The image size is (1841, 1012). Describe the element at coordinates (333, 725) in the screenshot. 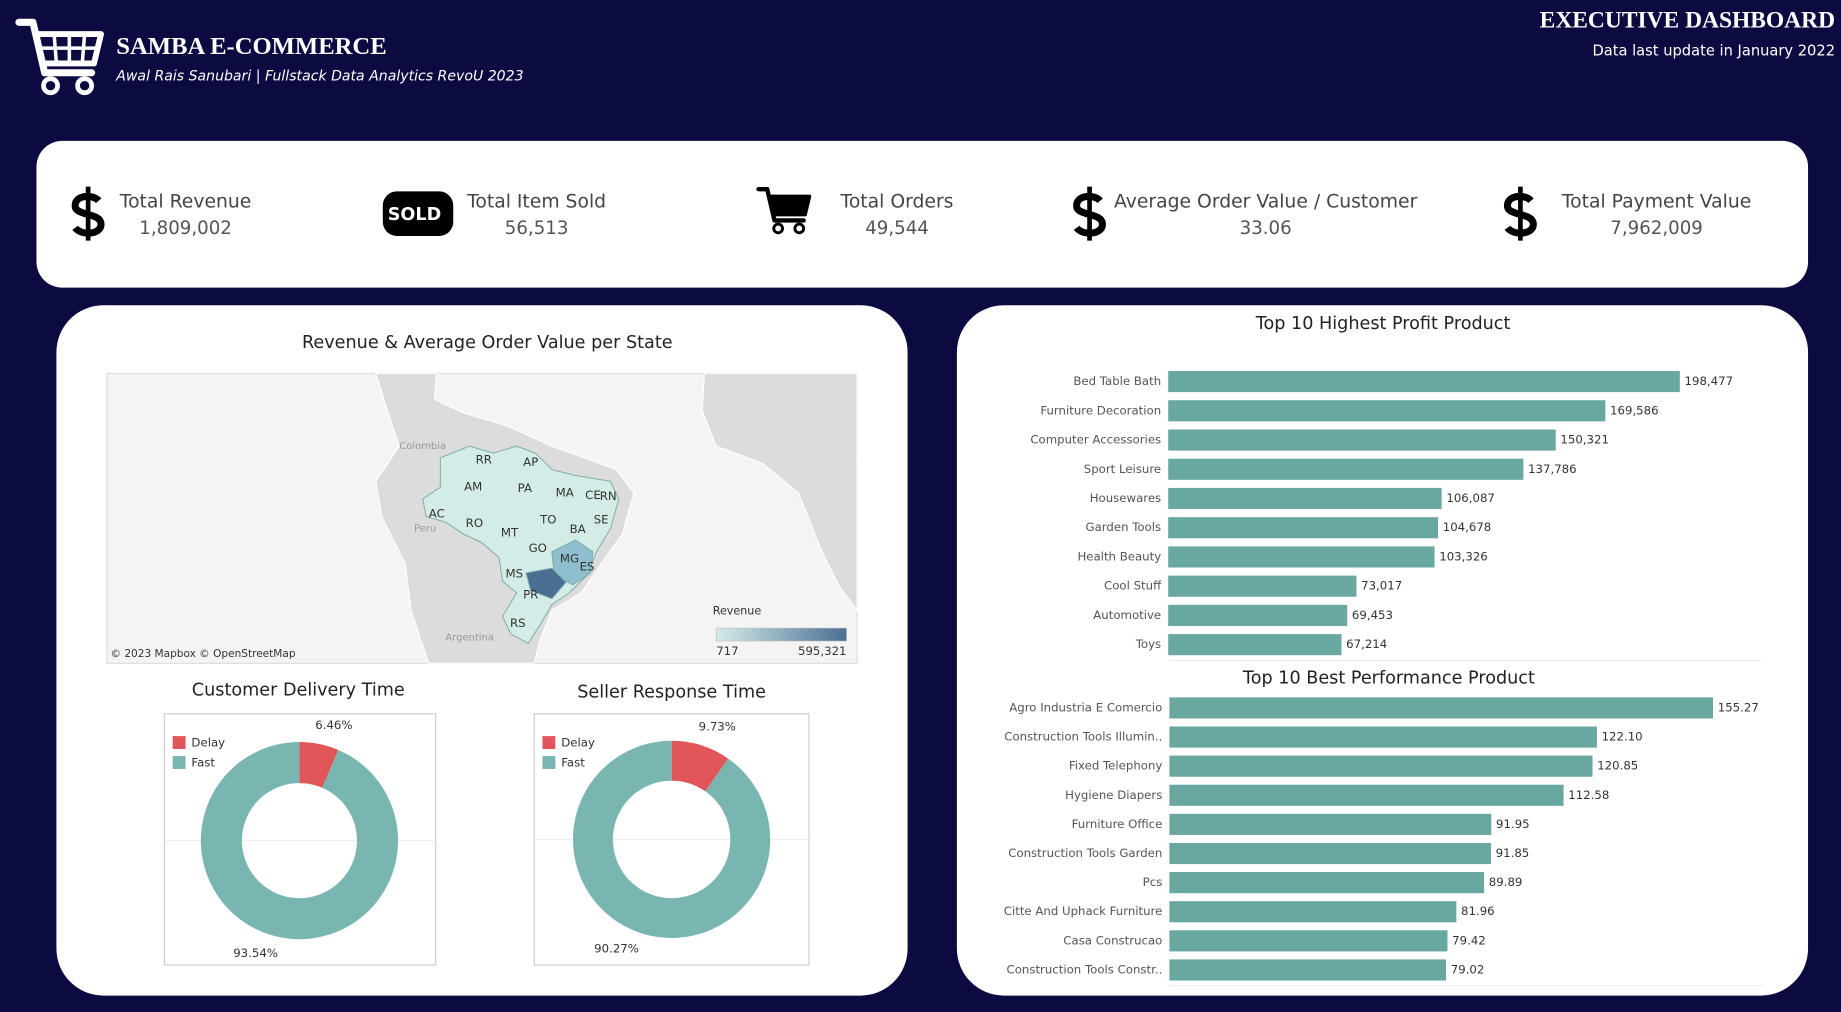

I see `slice-label: 6.46%` at that location.